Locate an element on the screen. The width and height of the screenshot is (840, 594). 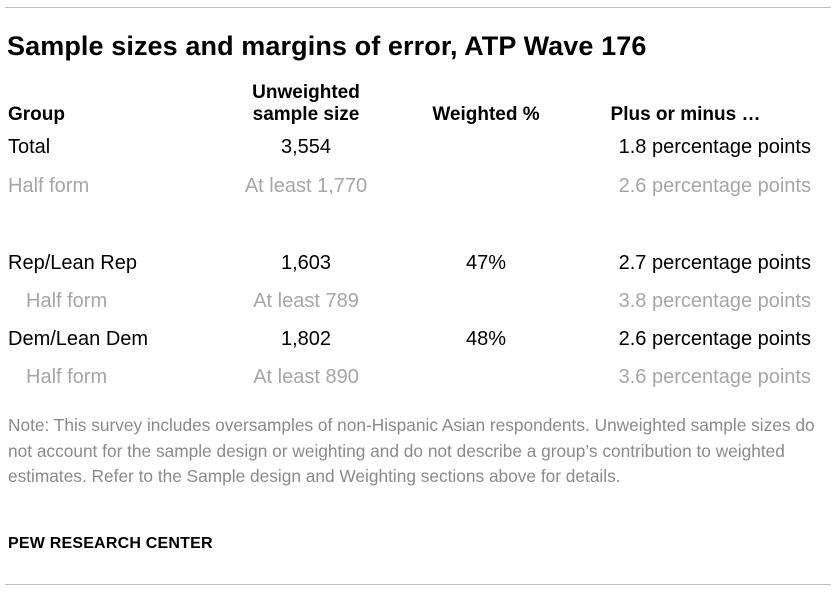
row-size-dem: 1,802 is located at coordinates (306, 339).